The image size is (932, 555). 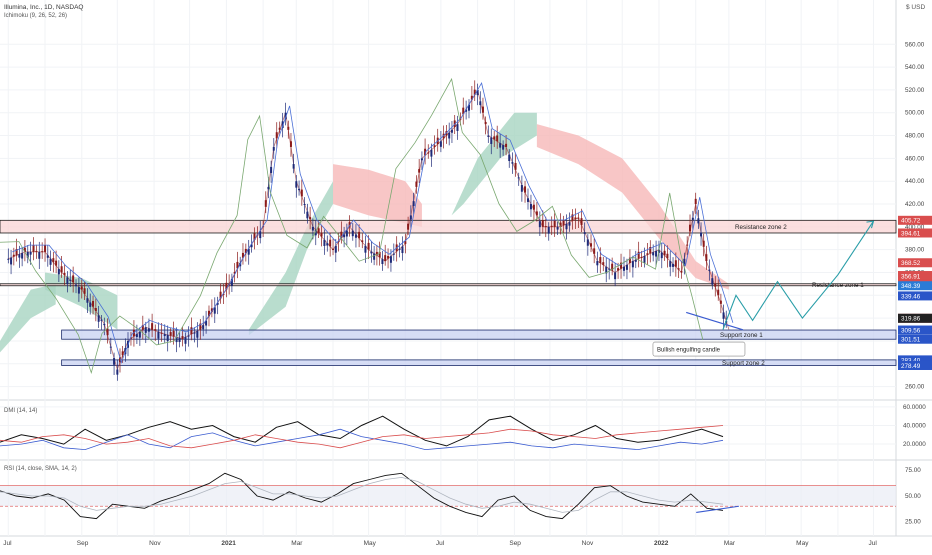 I want to click on price-label-text: 368.52, so click(x=911, y=263).